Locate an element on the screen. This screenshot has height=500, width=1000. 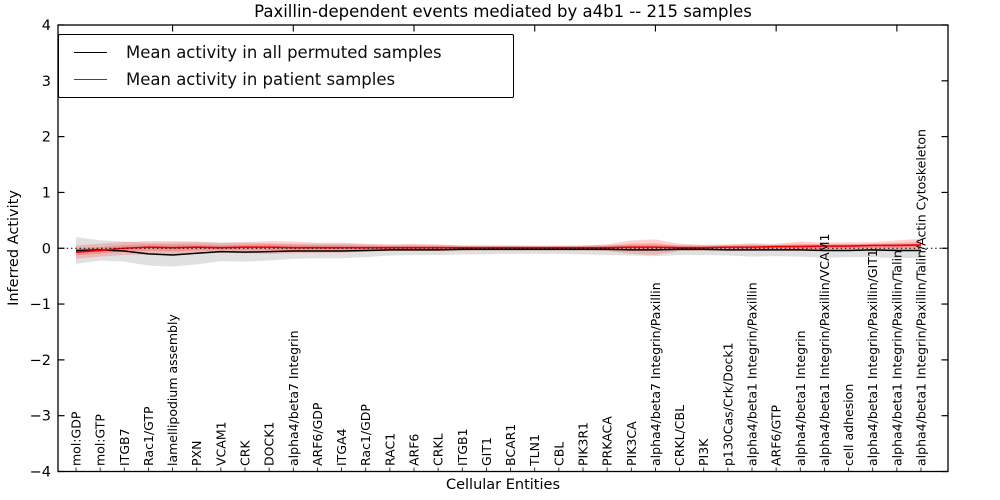
x-category-label: ITGB7 is located at coordinates (124, 447).